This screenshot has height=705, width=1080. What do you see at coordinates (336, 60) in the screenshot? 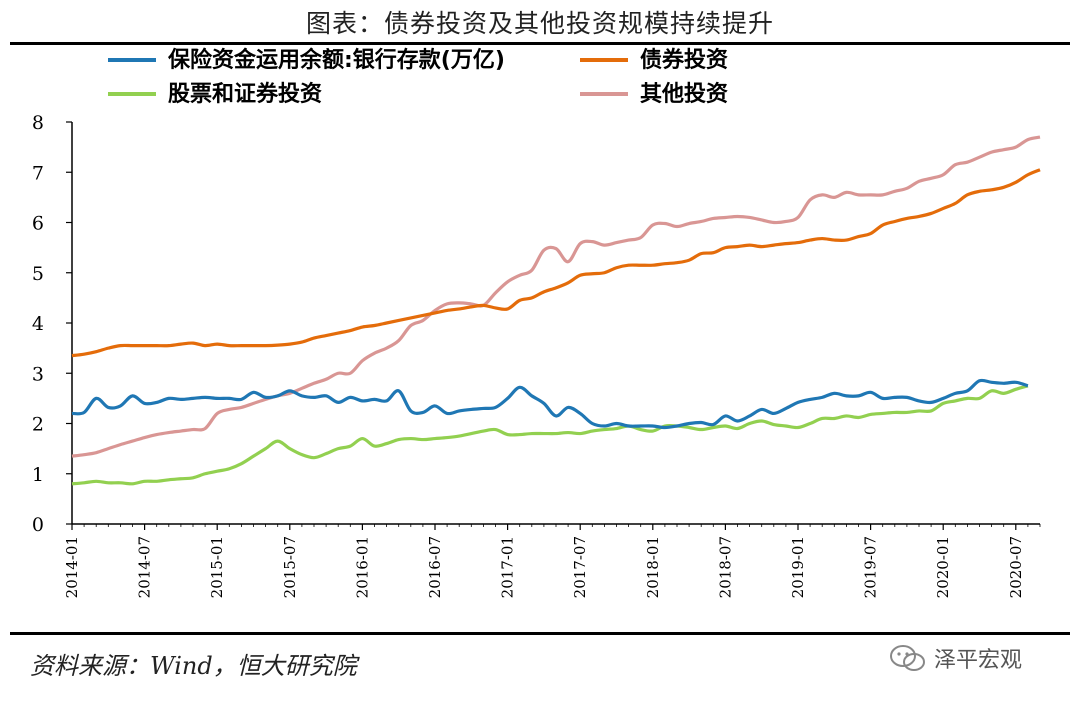
I see `legend-label: 保险资金运用余额:银行存款(万亿)` at bounding box center [336, 60].